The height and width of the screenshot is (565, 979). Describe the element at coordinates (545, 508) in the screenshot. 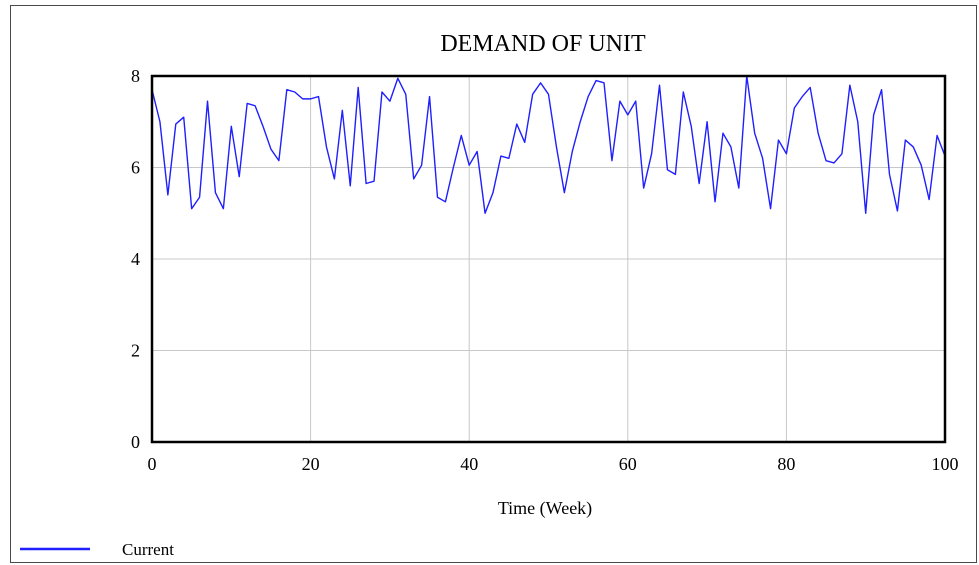

I see `x-axis-label: Time (Week)` at that location.